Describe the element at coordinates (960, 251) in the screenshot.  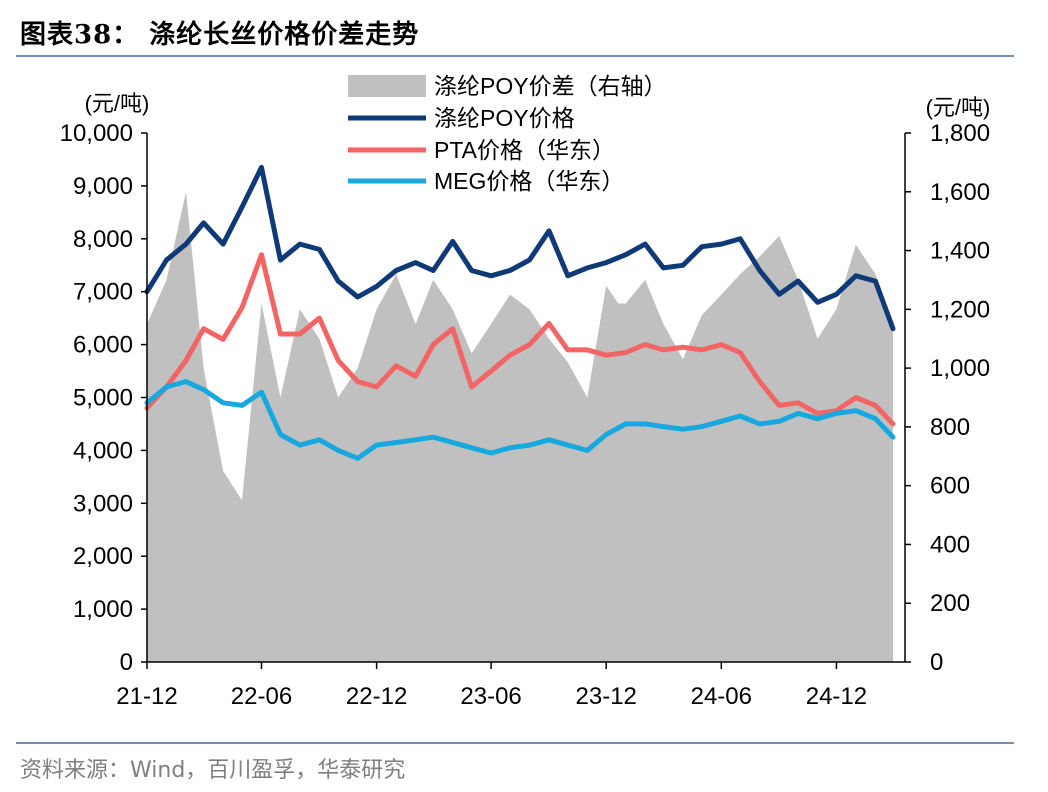
I see `right-tick-label: 1,400` at that location.